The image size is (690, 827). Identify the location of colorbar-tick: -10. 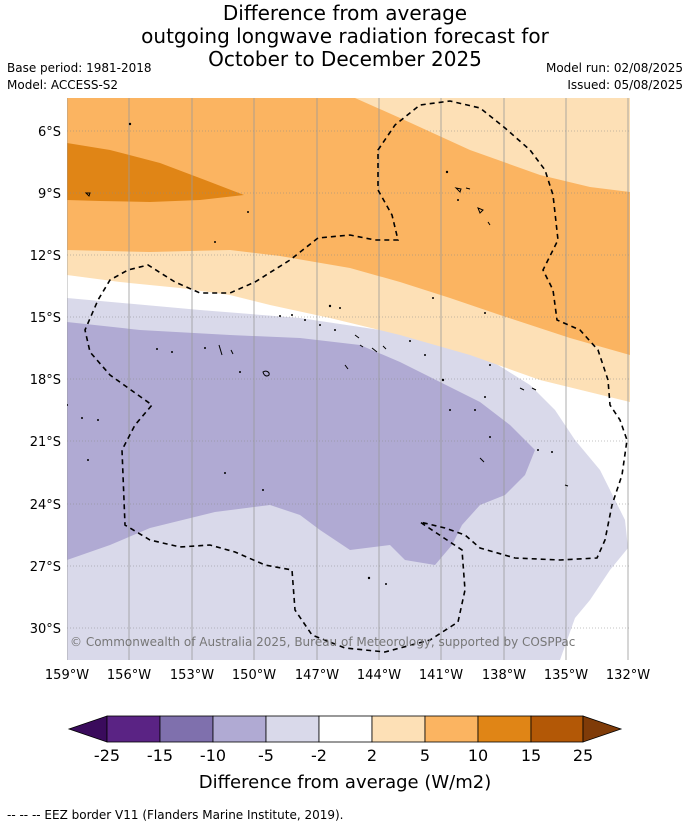
(213, 755).